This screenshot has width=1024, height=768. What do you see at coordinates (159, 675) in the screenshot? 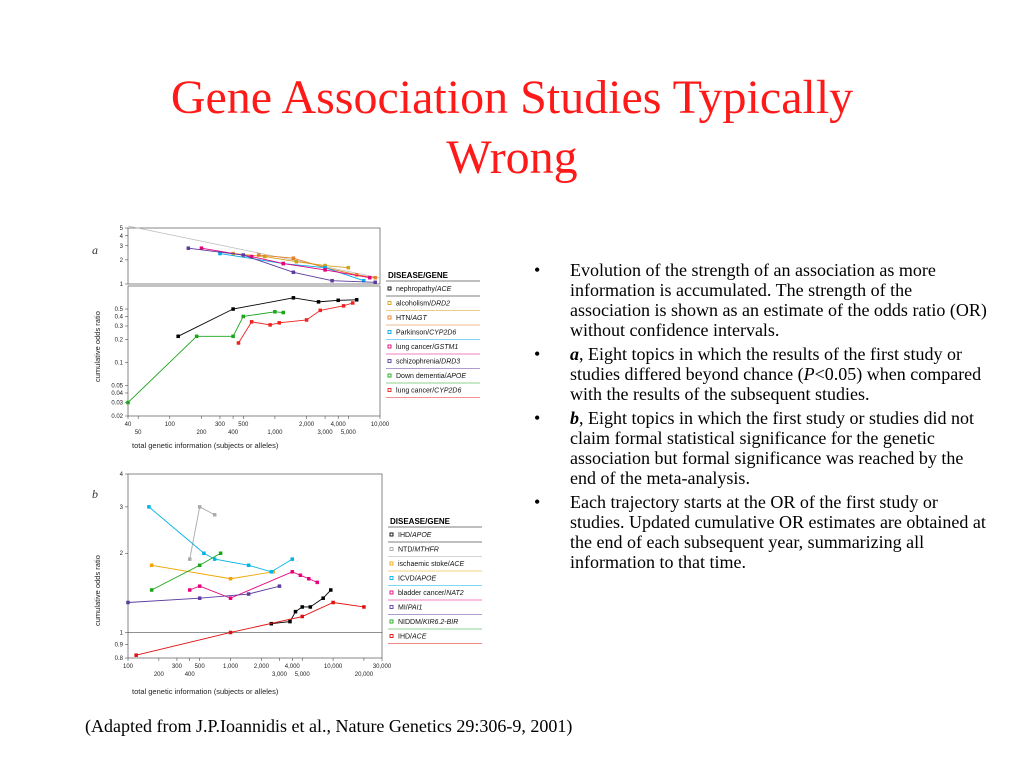
I see `x-tick-label: 200` at bounding box center [159, 675].